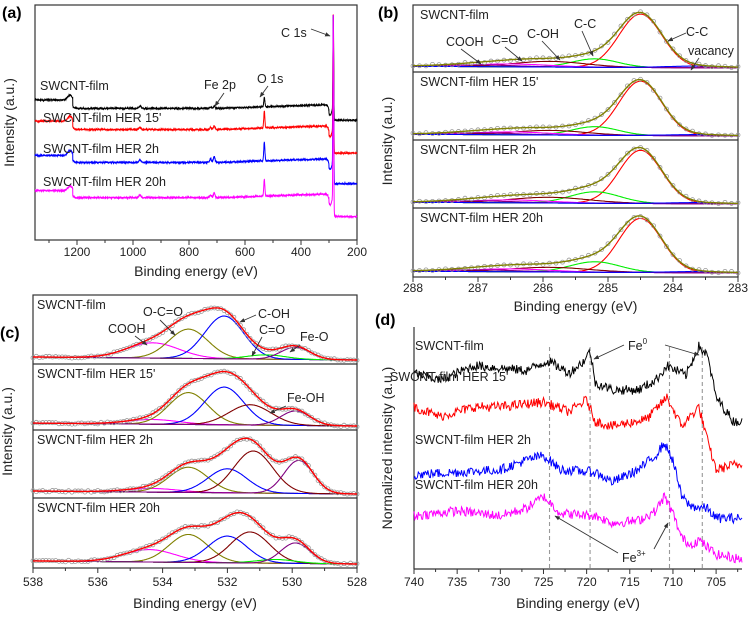 This screenshot has height=617, width=749. Describe the element at coordinates (454, 15) in the screenshot. I see `subpanel-label: SWCNT-film` at that location.